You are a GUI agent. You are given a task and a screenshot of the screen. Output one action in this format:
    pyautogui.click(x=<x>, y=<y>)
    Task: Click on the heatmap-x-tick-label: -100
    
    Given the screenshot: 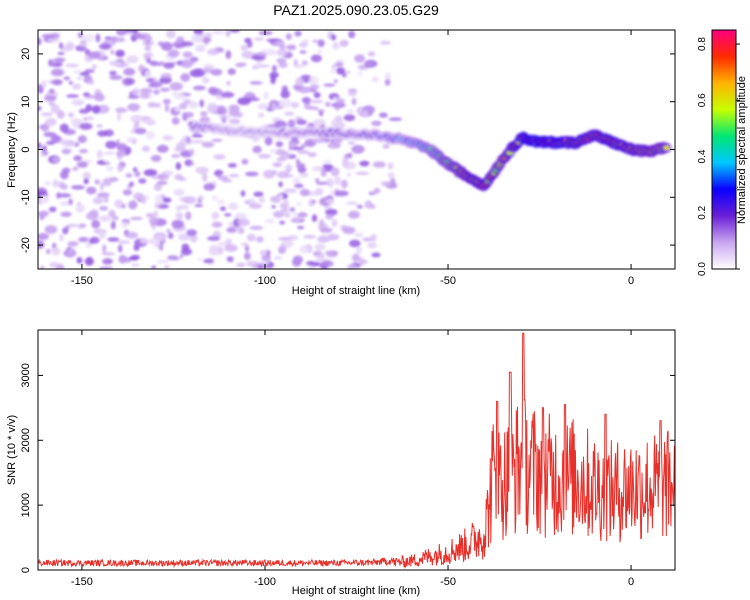 What is the action you would take?
    pyautogui.click(x=265, y=281)
    